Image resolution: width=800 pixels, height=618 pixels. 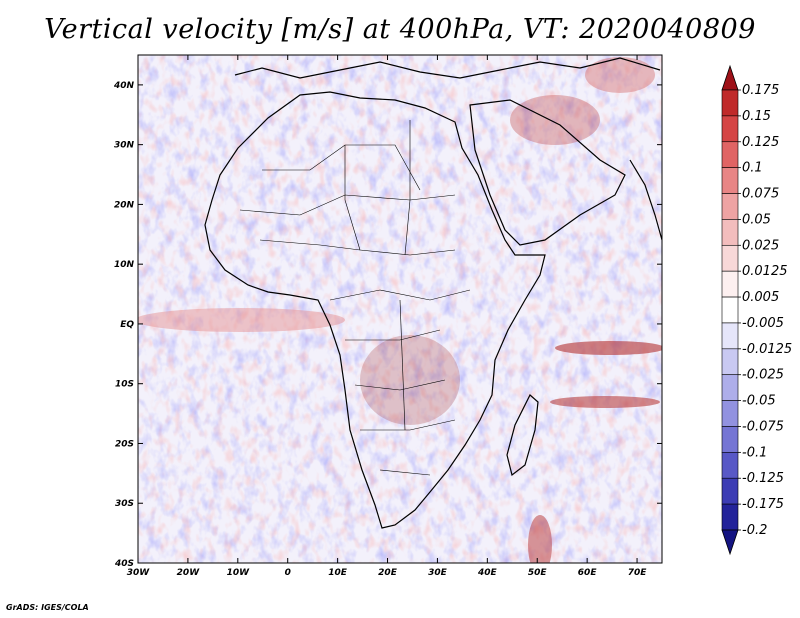 What do you see at coordinates (124, 265) in the screenshot?
I see `y-tick-label: 10N` at bounding box center [124, 265].